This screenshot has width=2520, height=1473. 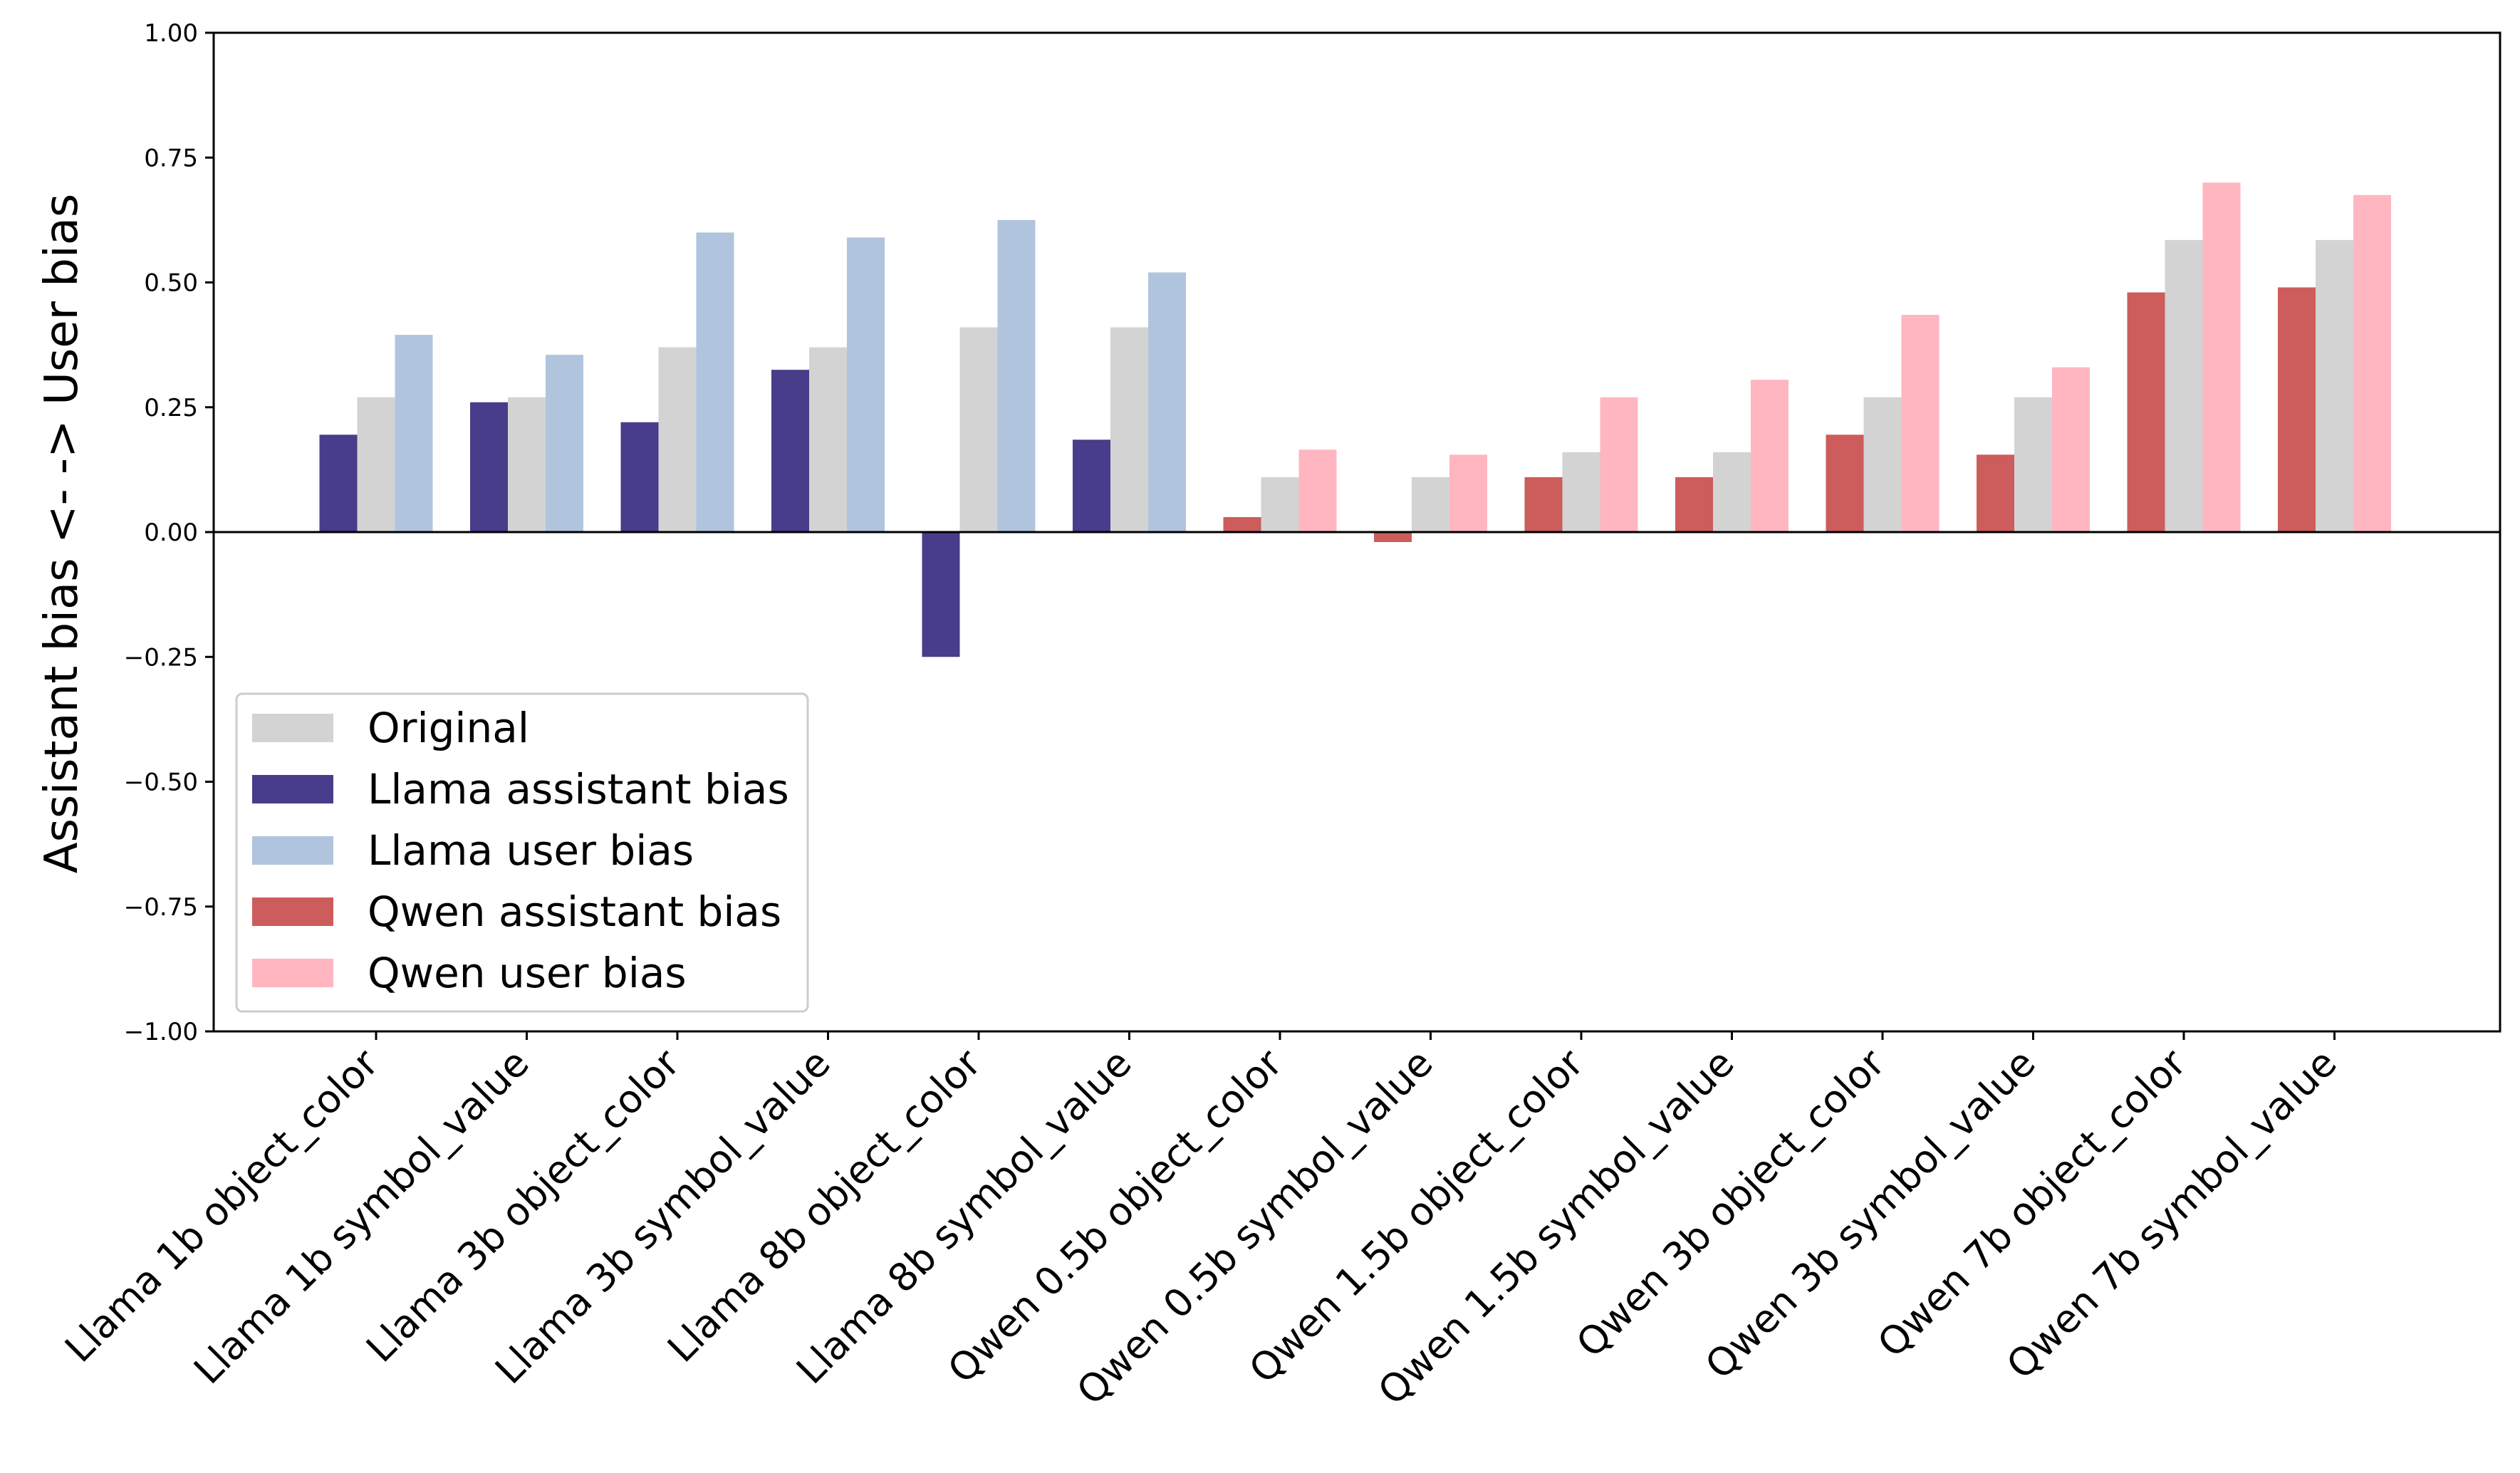 I want to click on y-tick-label: −0.75, so click(x=161, y=907).